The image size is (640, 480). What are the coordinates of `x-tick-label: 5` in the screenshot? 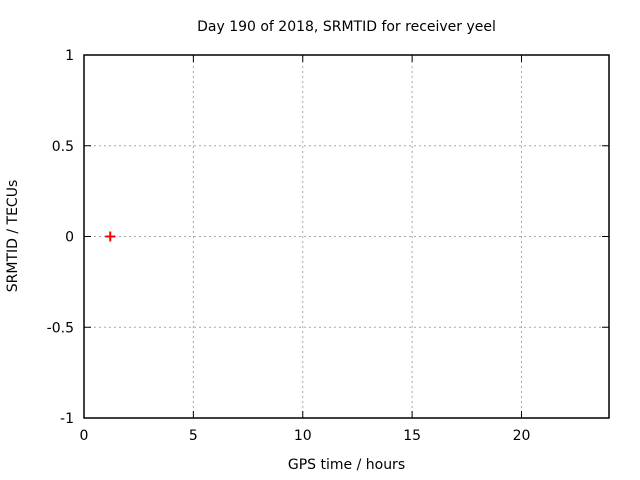 It's located at (193, 436).